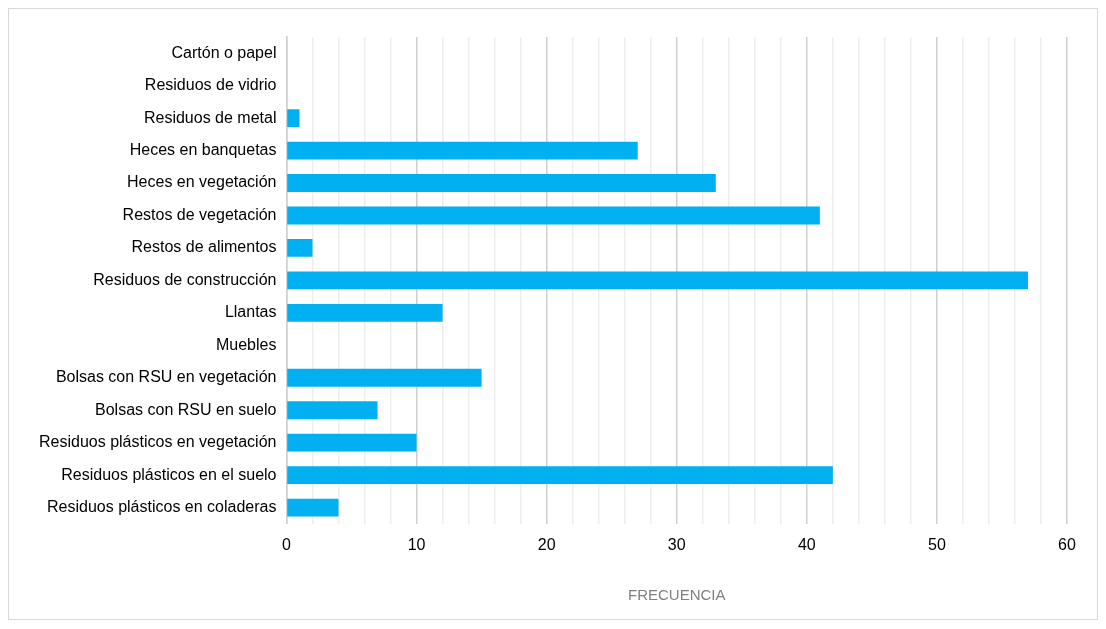  Describe the element at coordinates (287, 544) in the screenshot. I see `x-tick-label: 0` at that location.